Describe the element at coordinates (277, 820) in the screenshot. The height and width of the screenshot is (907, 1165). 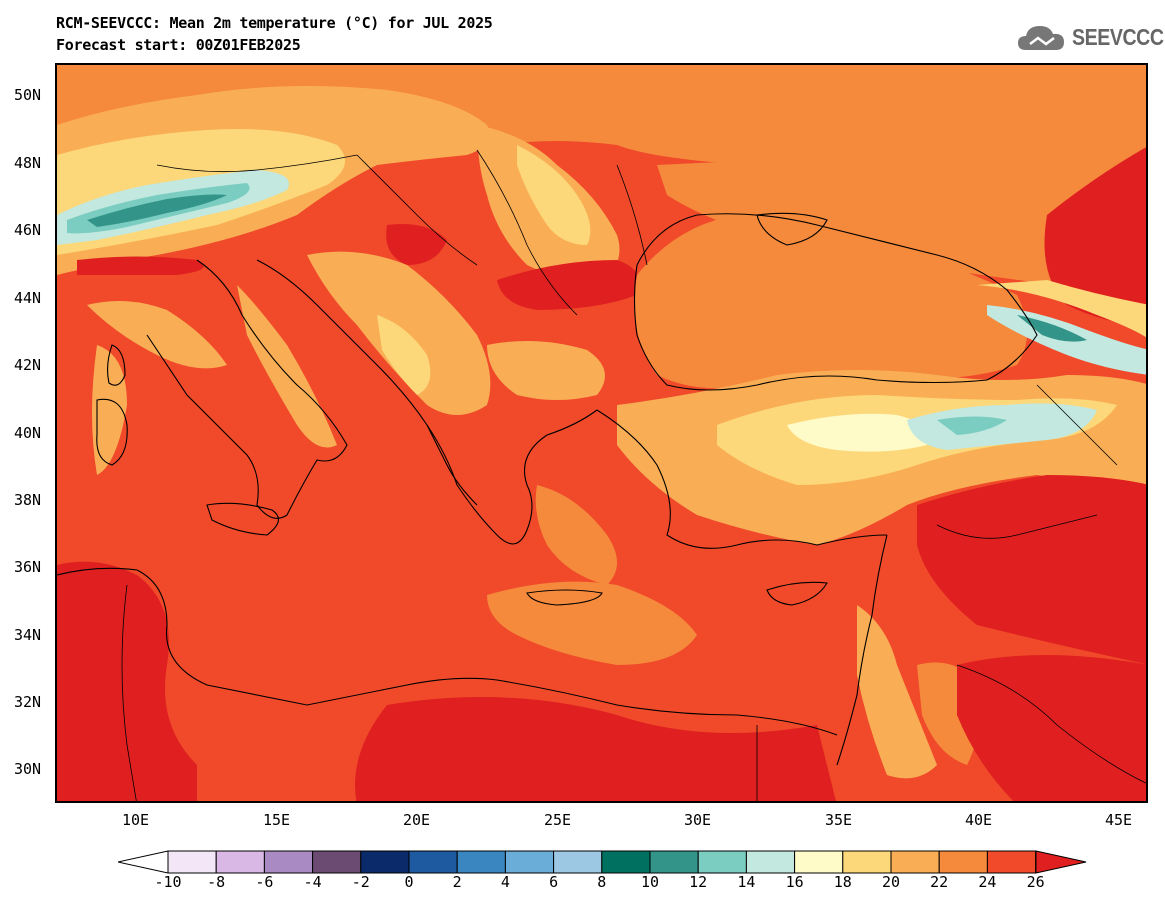
I see `lon-label: 15E` at that location.